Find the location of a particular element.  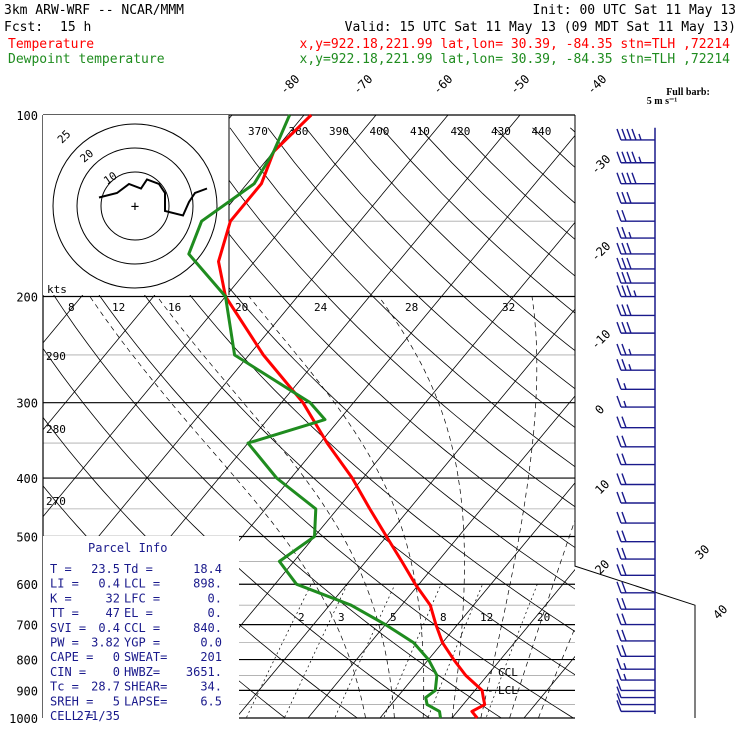

parcel-info-field: YGP = is located at coordinates (142, 643).